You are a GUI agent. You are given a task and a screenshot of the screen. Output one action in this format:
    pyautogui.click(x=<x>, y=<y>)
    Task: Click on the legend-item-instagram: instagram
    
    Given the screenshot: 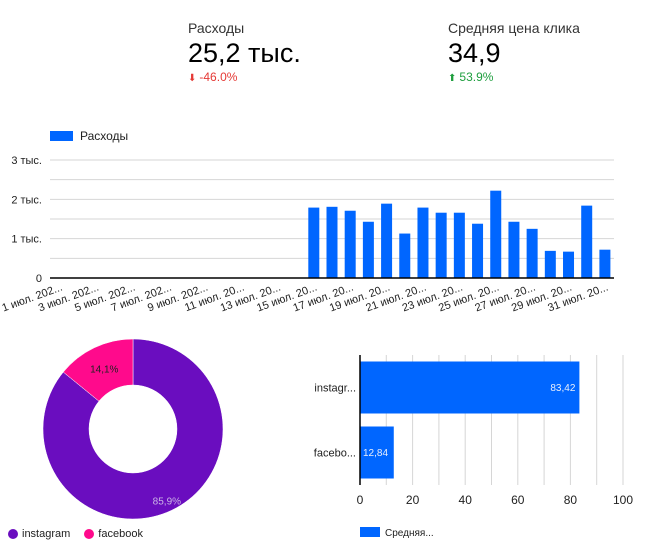 What is the action you would take?
    pyautogui.click(x=39, y=534)
    